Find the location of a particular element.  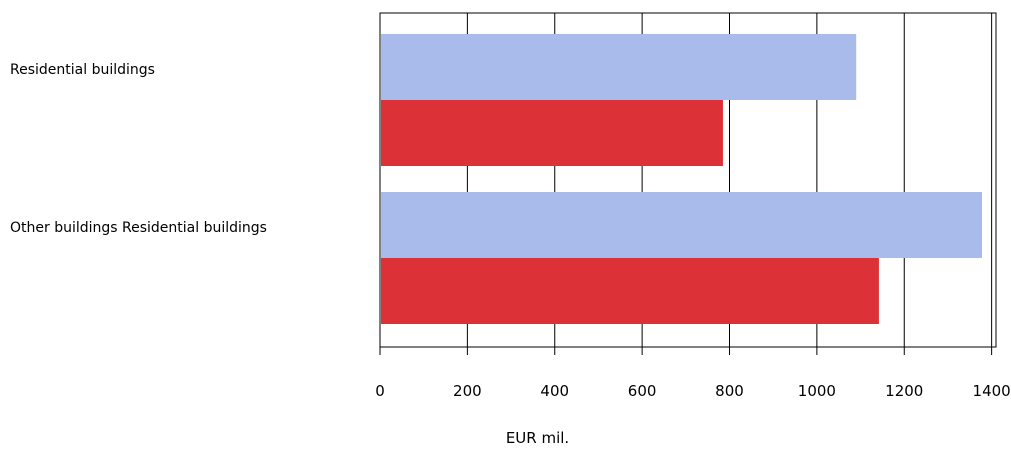

category-label: Residential buildings is located at coordinates (82, 70).